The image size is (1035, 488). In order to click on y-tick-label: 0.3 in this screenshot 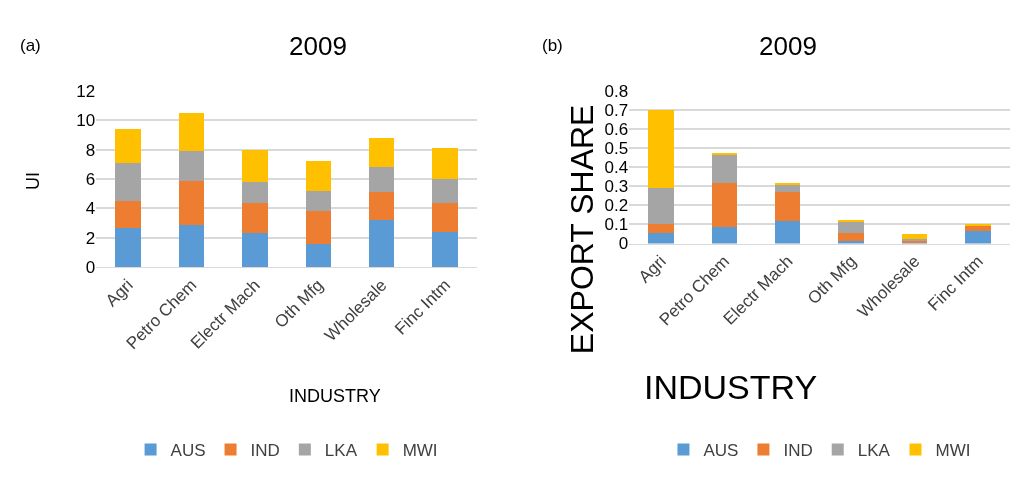, I will do `click(616, 187)`.